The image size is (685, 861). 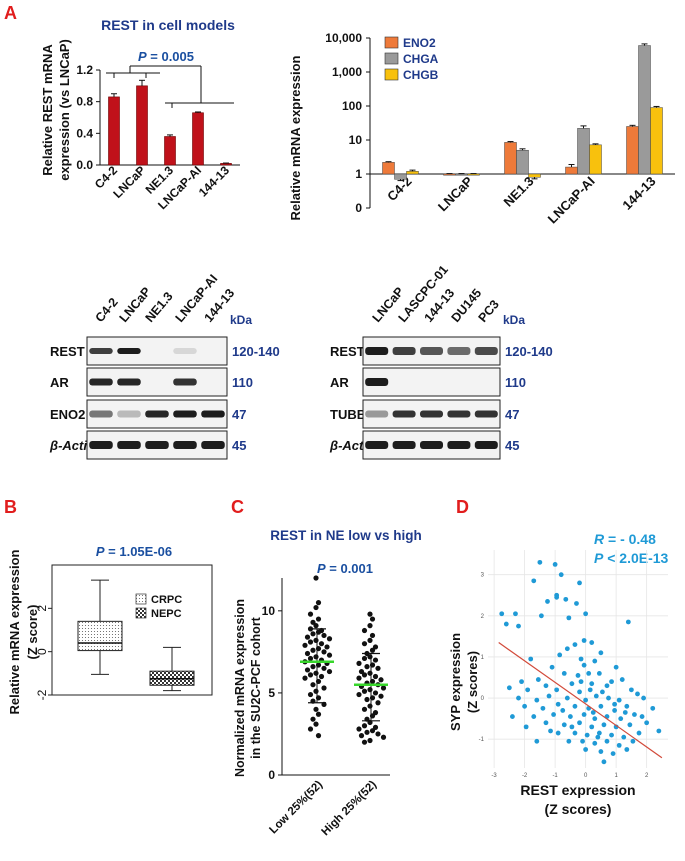 I want to click on p-value-annotation: P = 0.005, so click(x=166, y=56).